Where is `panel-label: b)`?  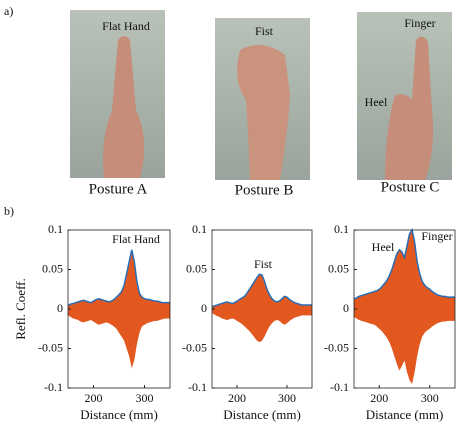 panel-label: b) is located at coordinates (9, 211).